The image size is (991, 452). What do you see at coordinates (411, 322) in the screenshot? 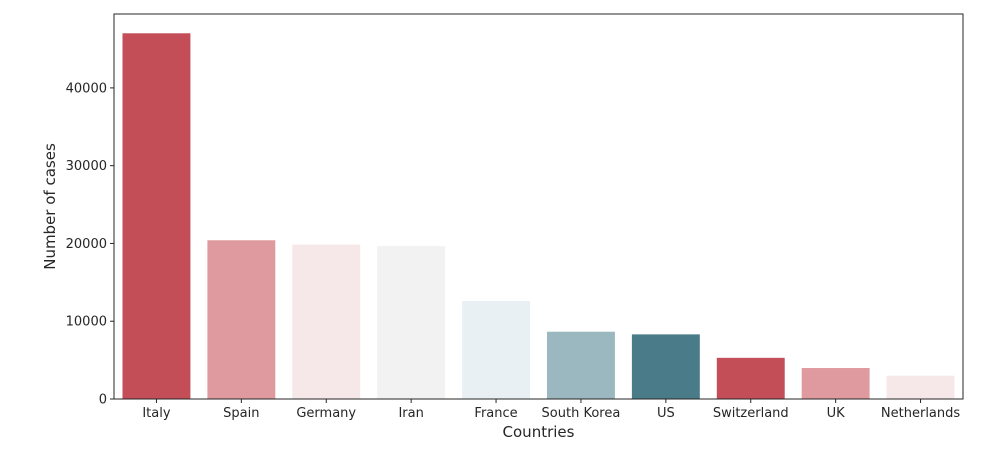
I see `bar-iran` at bounding box center [411, 322].